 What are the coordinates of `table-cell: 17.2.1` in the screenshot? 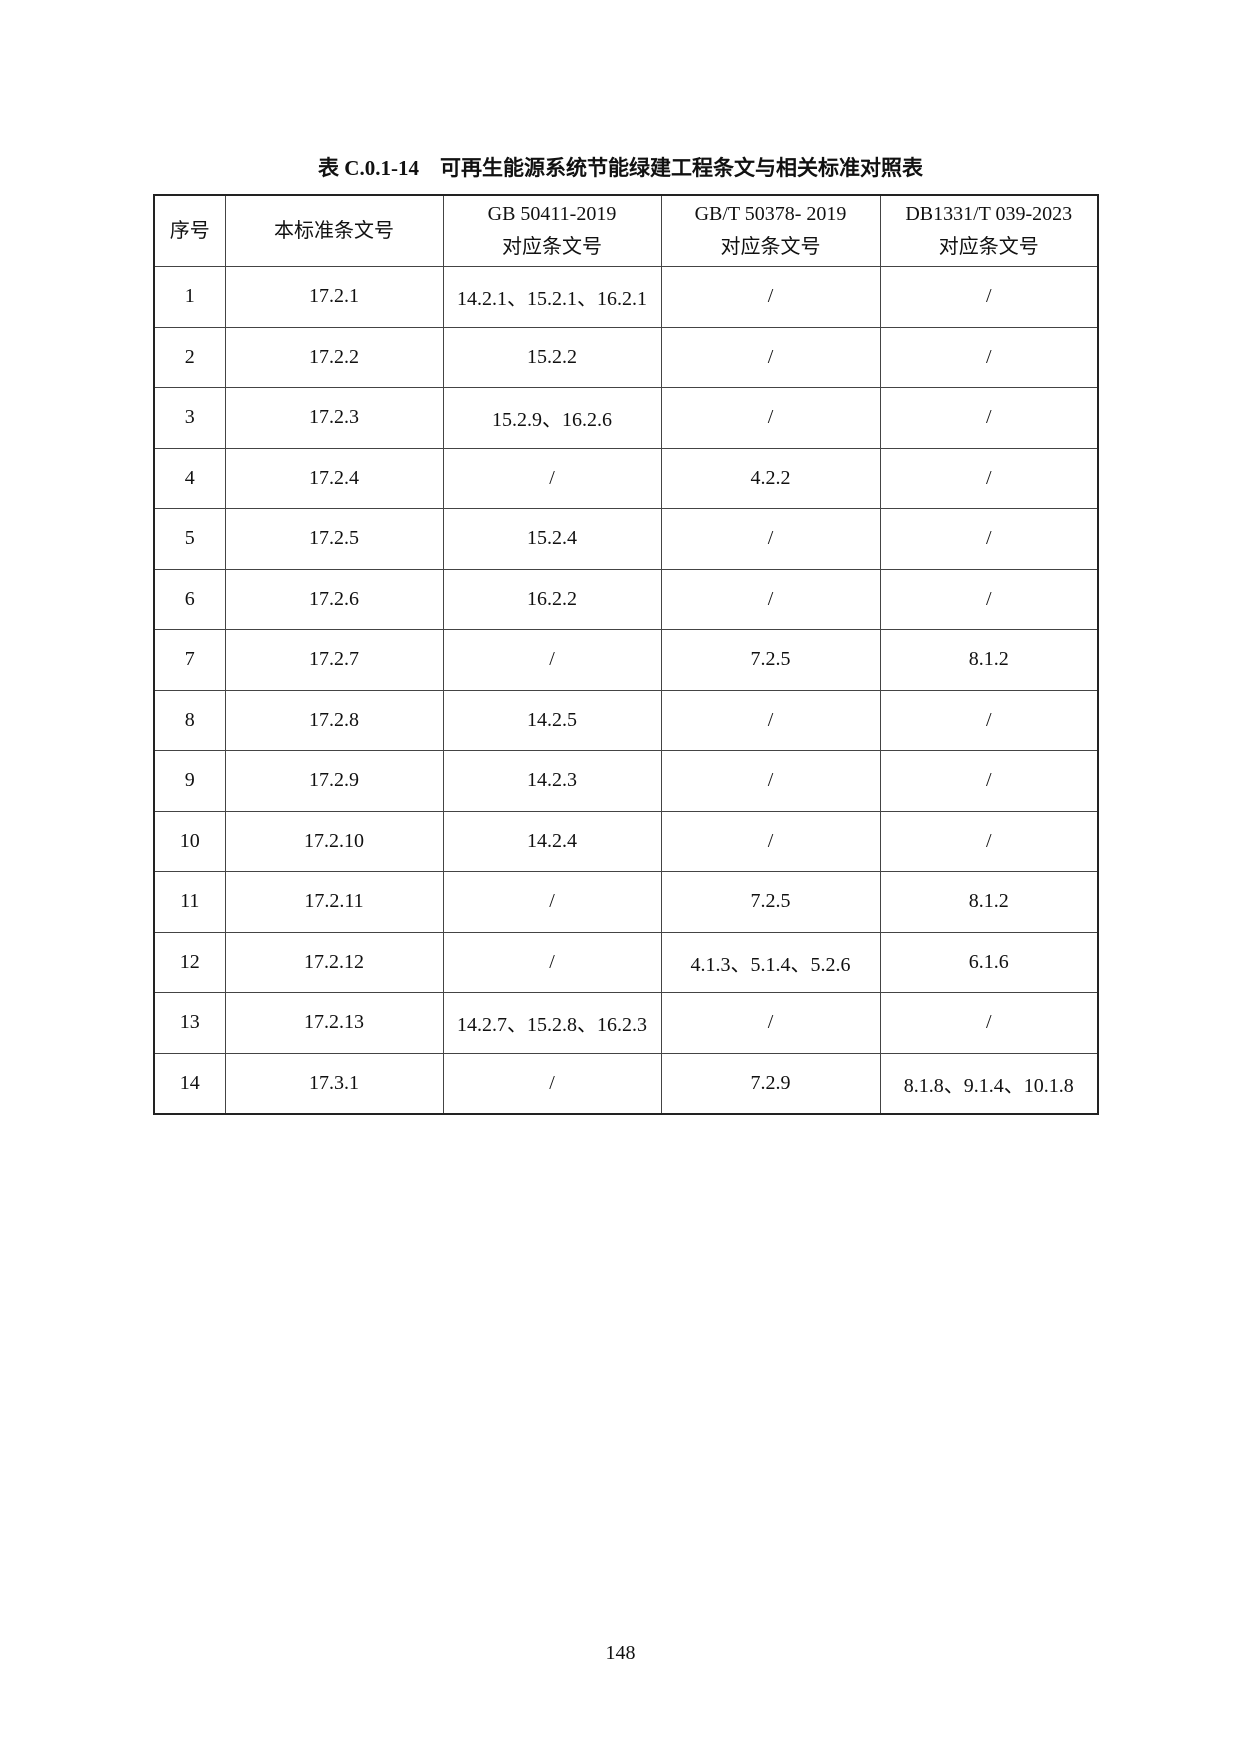 It's located at (334, 297).